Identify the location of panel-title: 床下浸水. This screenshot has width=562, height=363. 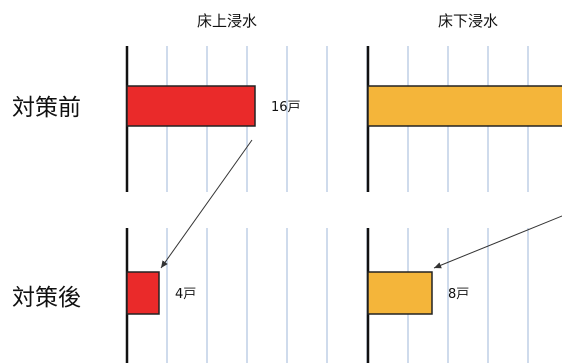
(468, 21).